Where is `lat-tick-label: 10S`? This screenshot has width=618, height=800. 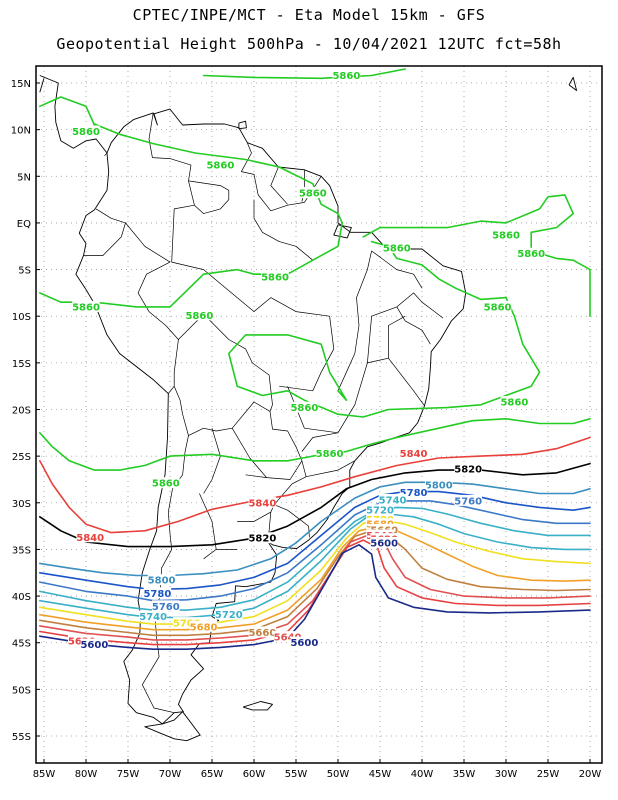
lat-tick-label: 10S is located at coordinates (21, 317).